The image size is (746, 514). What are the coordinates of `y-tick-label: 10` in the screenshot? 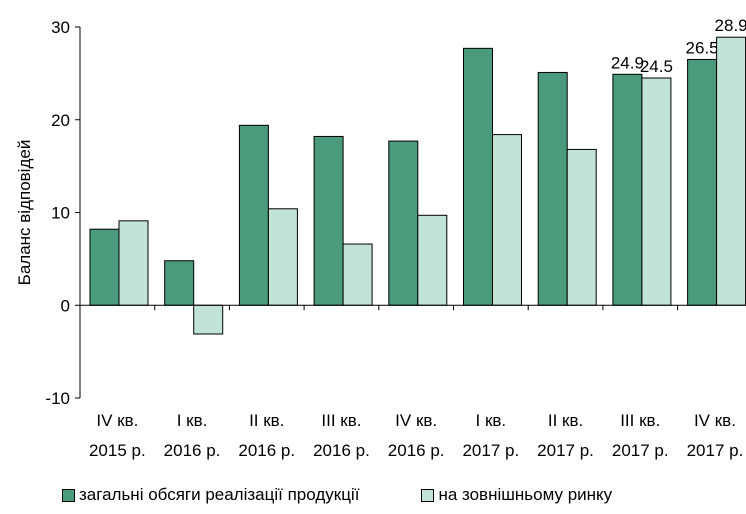 It's located at (60, 213).